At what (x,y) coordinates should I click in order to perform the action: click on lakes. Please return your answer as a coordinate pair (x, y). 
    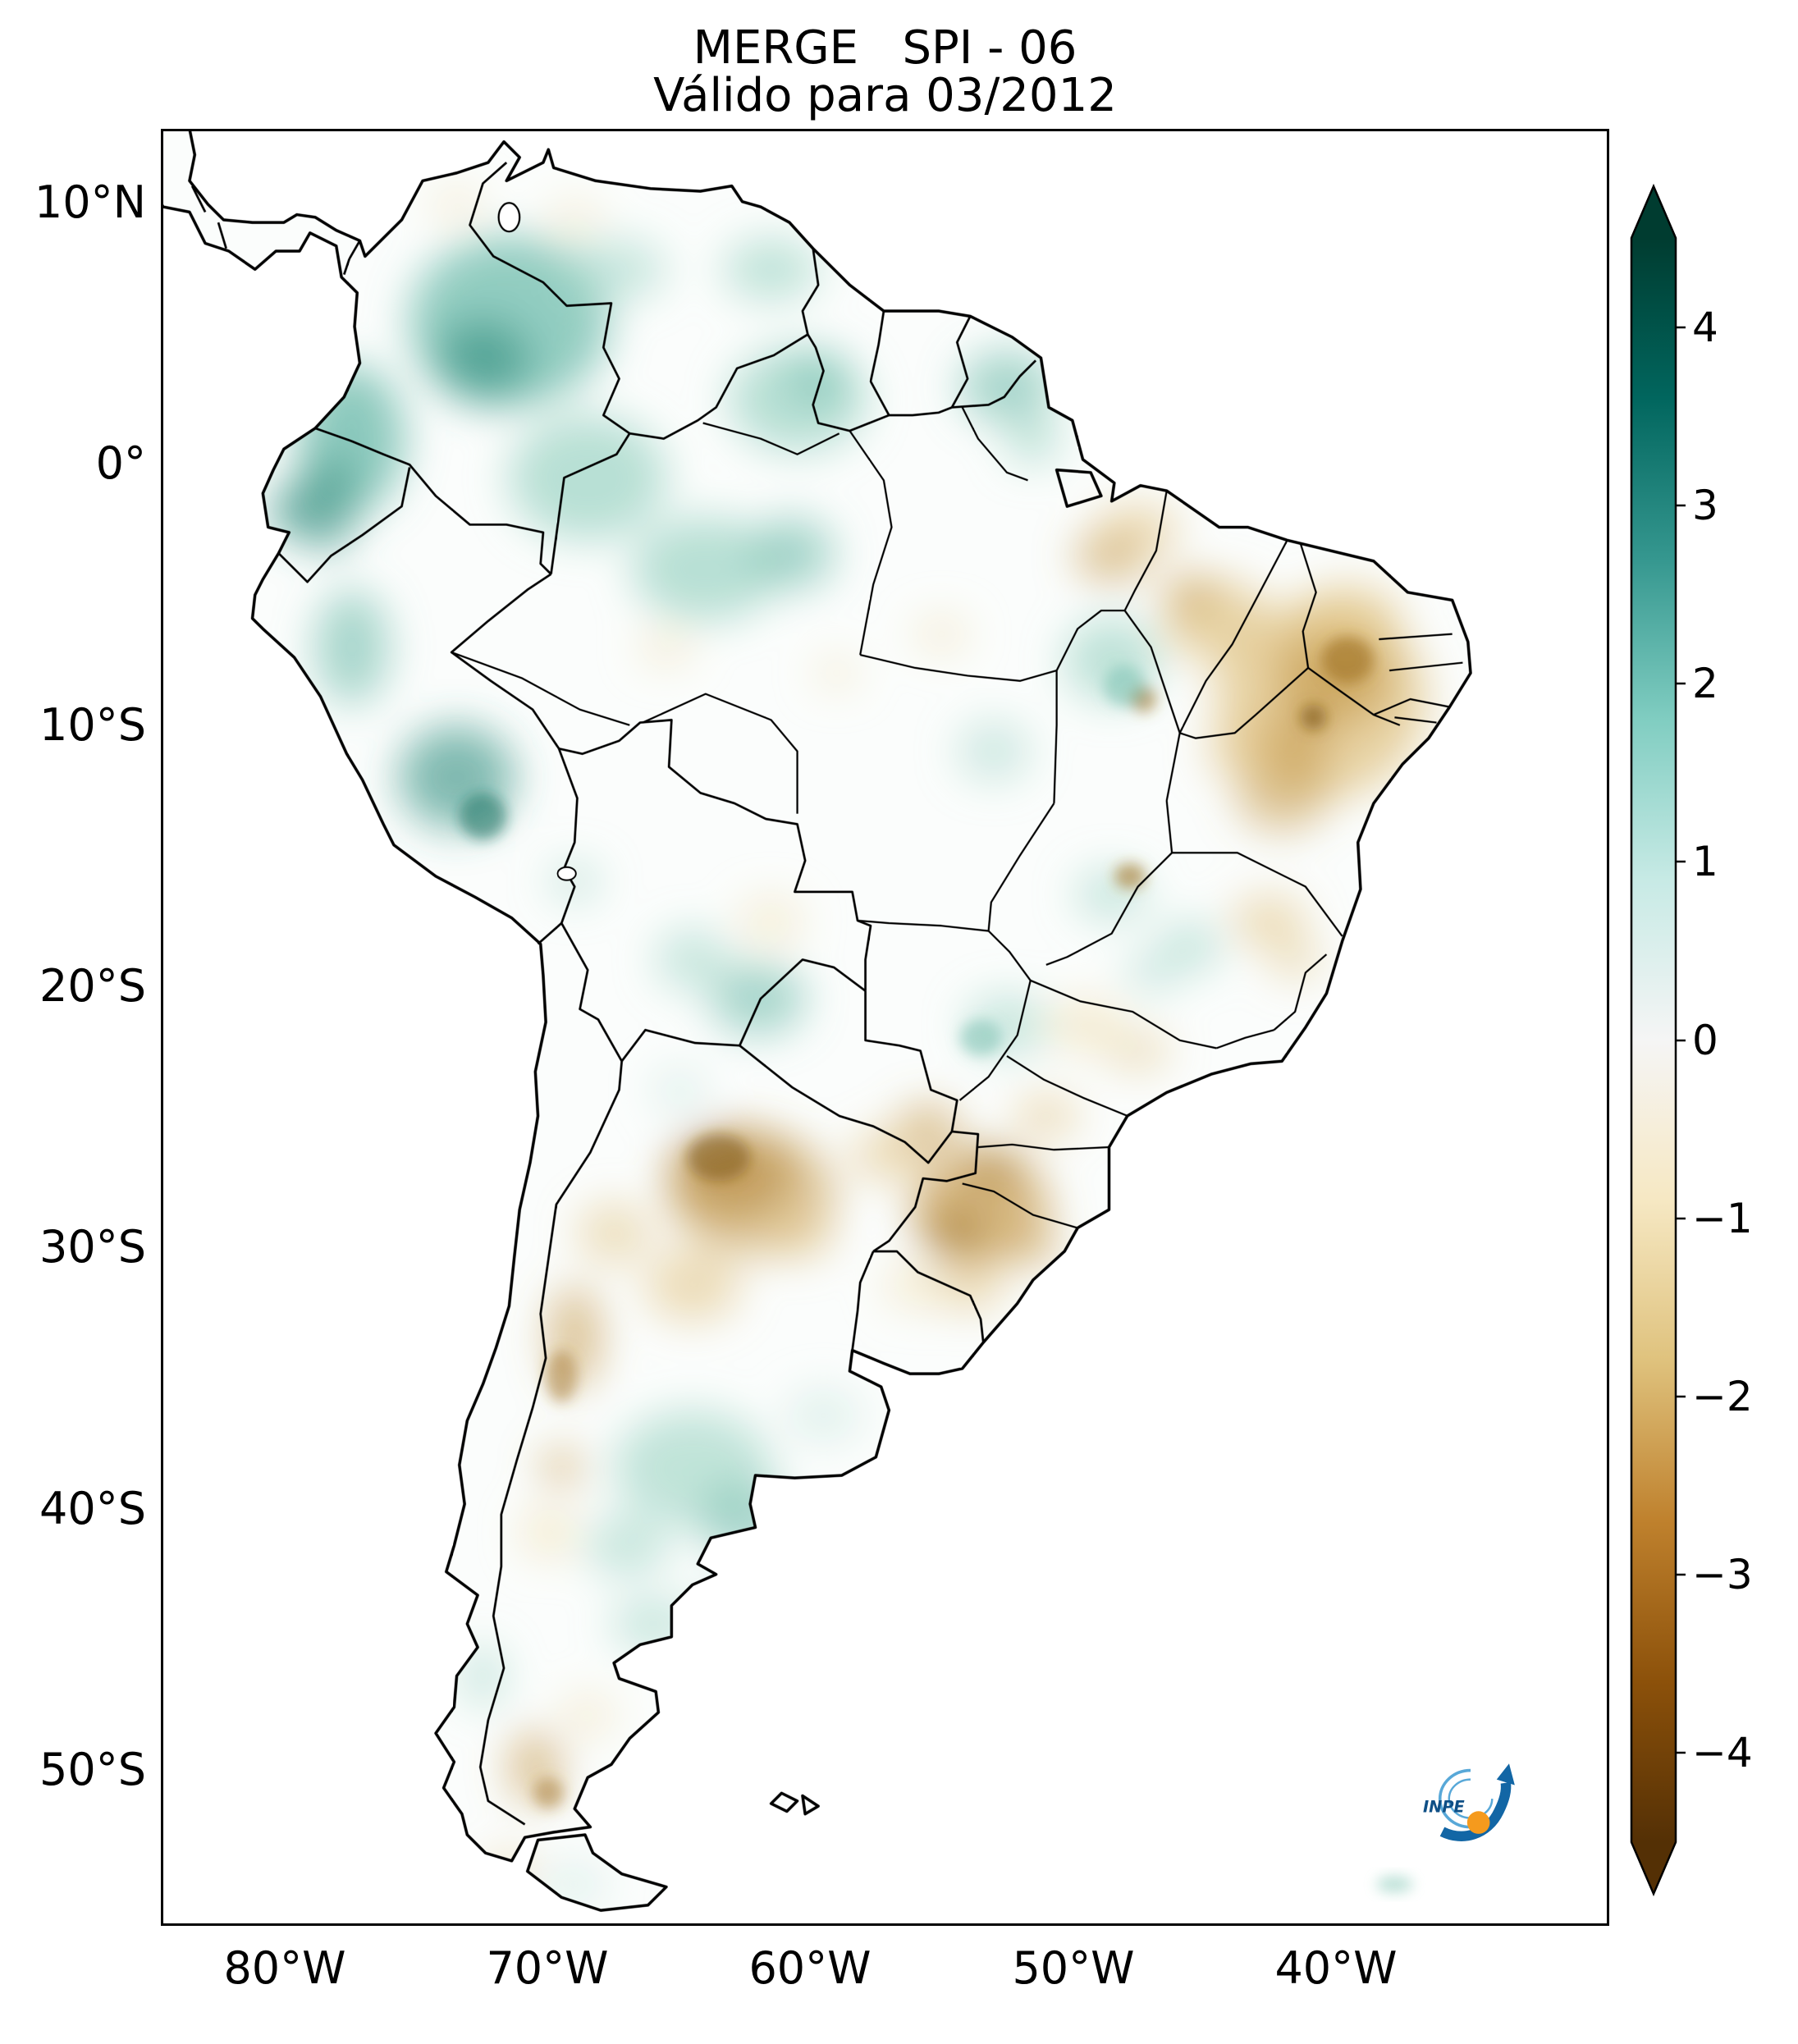
    Looking at the image, I should click on (537, 541).